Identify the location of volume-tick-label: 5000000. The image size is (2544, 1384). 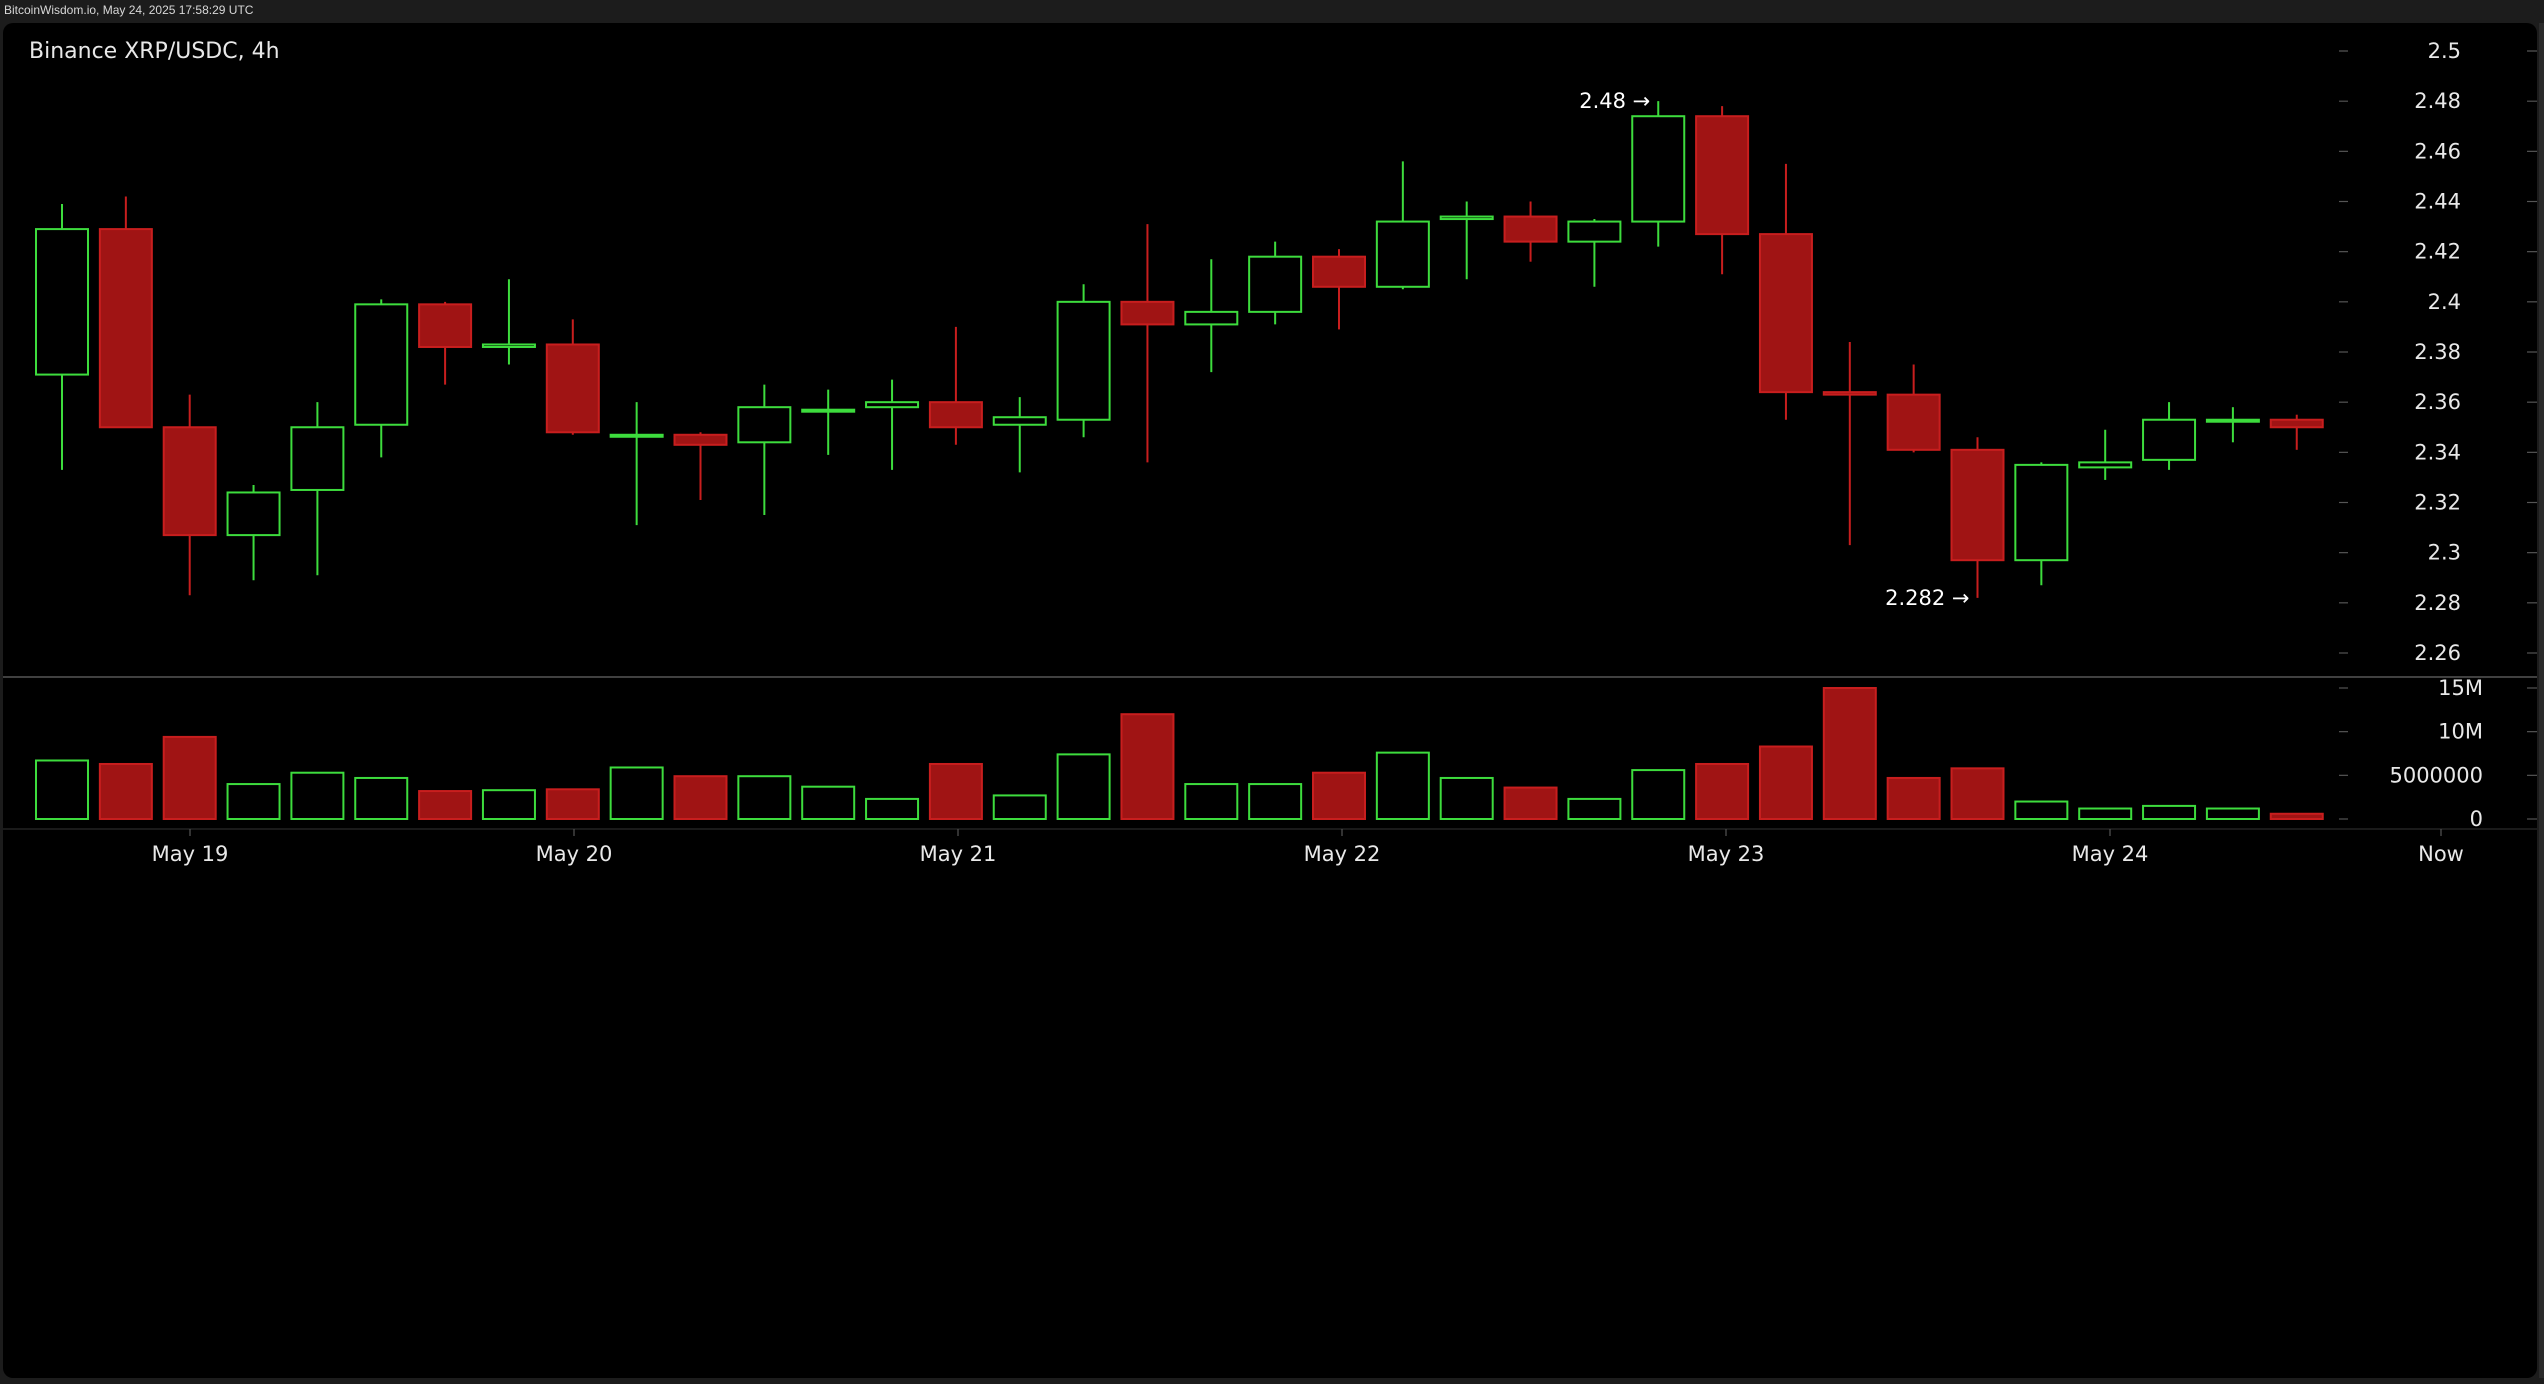
(2436, 775).